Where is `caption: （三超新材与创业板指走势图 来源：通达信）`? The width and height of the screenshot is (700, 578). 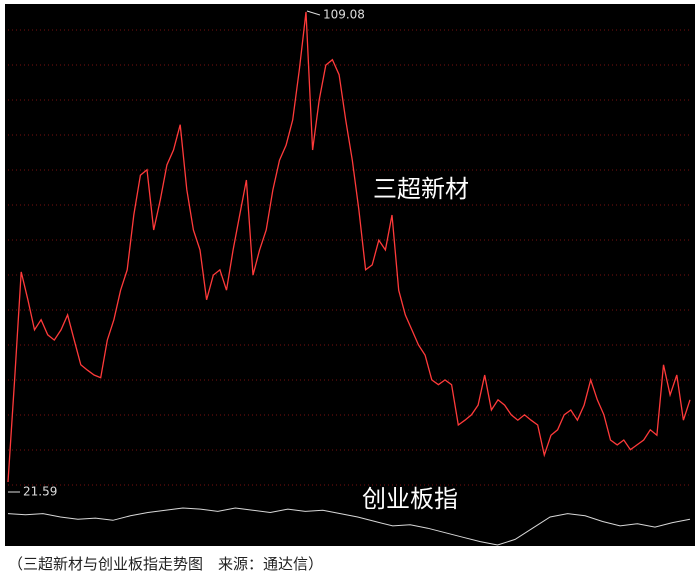 caption: （三超新材与创业板指走势图 来源：通达信） is located at coordinates (166, 564).